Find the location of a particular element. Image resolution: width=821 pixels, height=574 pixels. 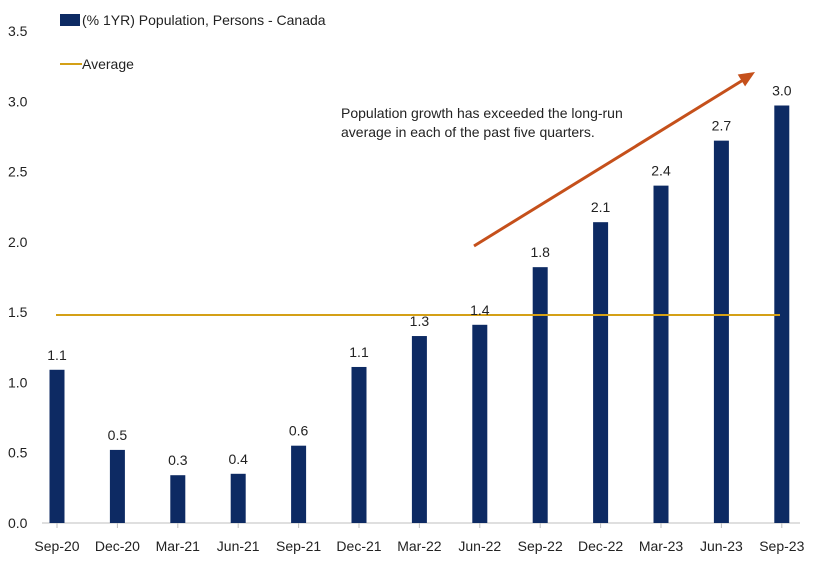

bar-value-label: 3.0 is located at coordinates (782, 91).